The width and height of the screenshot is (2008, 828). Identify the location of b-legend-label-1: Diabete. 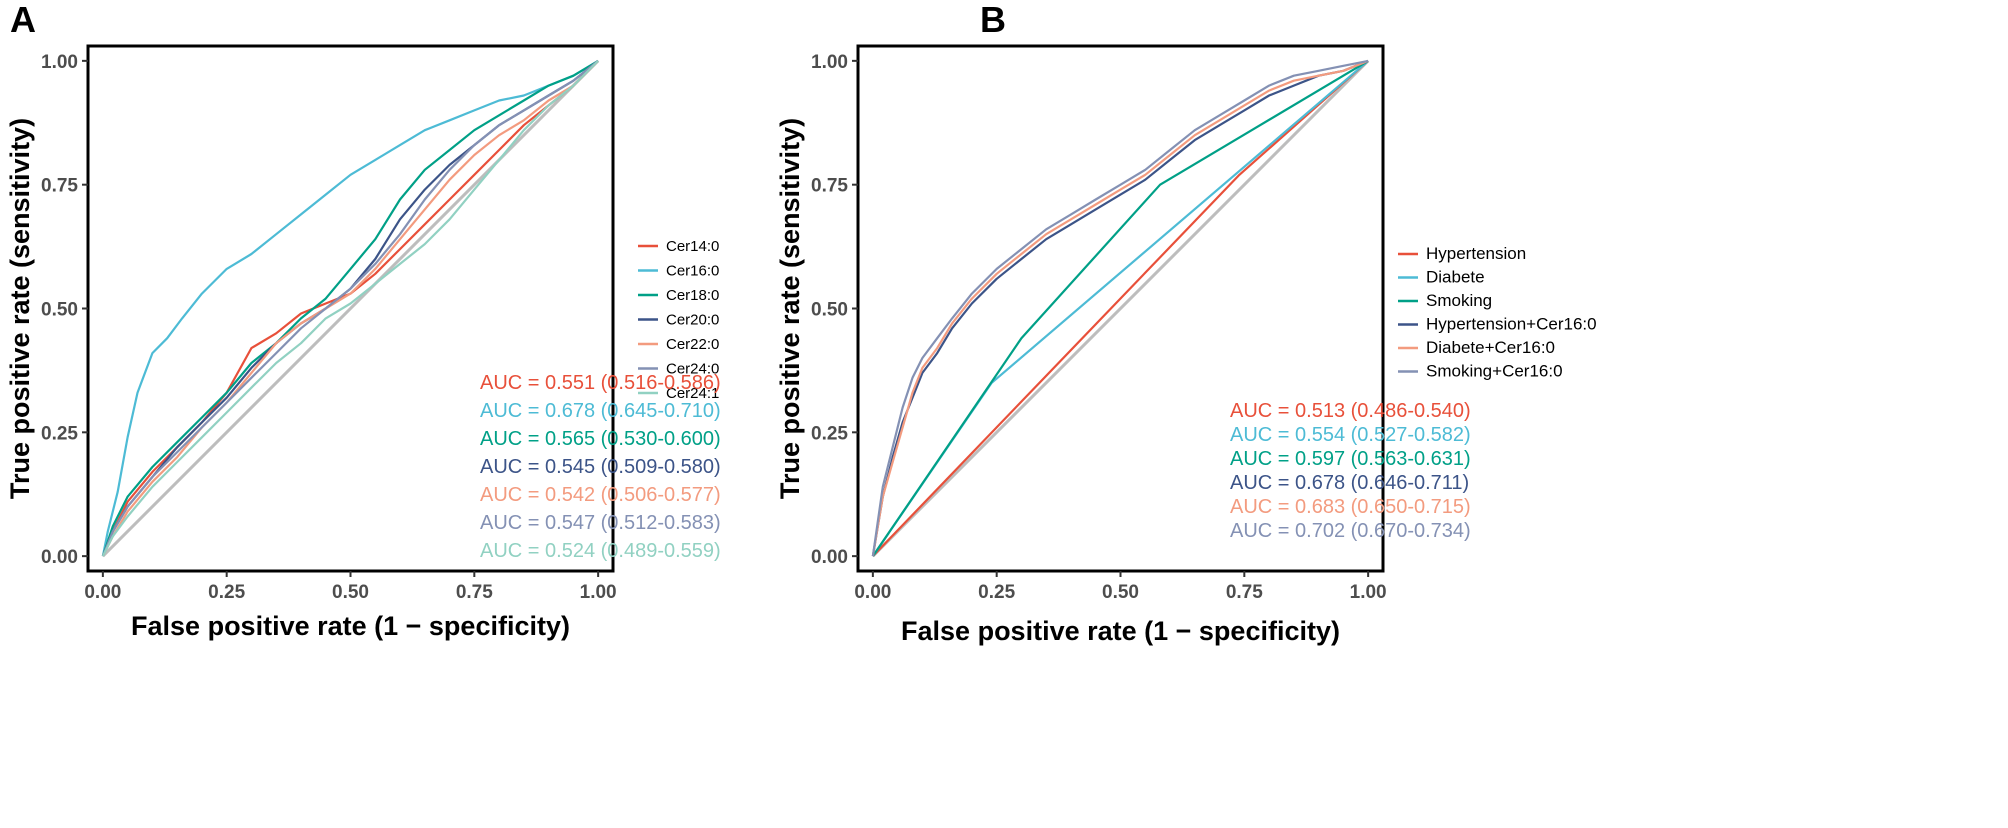
(1455, 277).